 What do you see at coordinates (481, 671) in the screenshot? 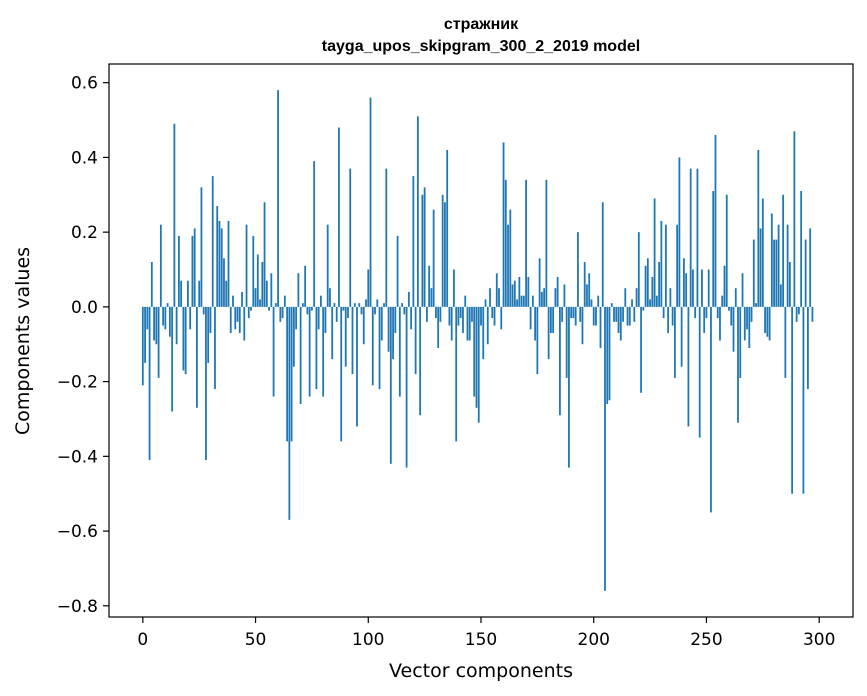
I see `x-axis-label: Vector components` at bounding box center [481, 671].